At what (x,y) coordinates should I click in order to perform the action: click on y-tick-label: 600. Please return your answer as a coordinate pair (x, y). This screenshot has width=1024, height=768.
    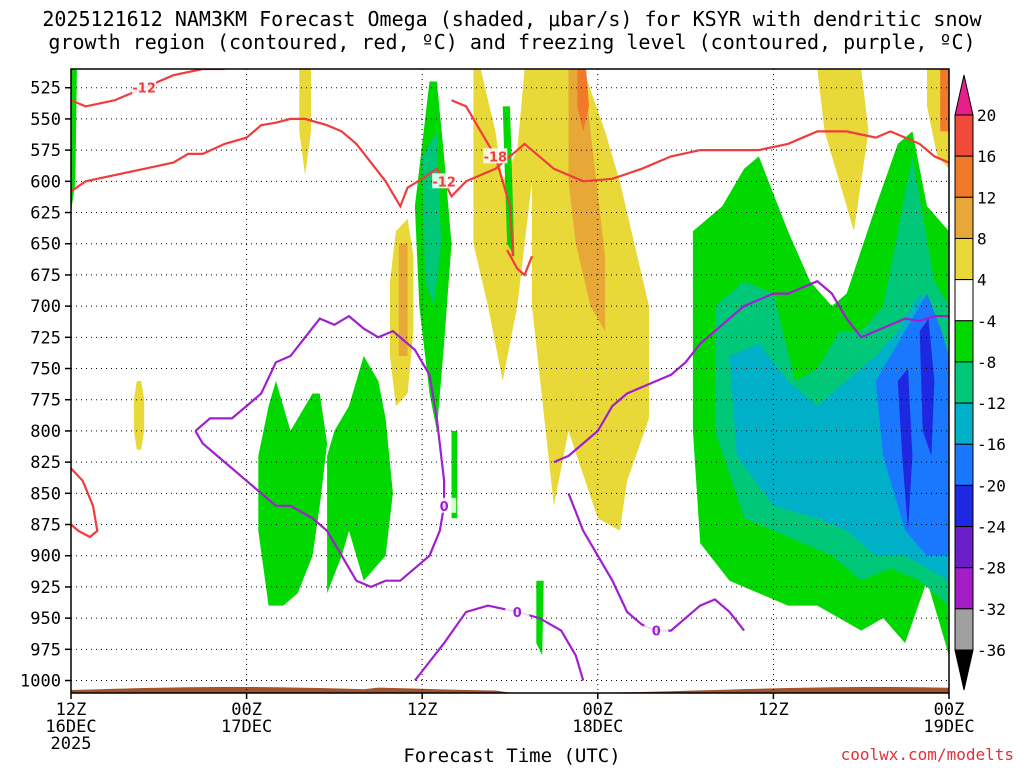
    Looking at the image, I should click on (45, 182).